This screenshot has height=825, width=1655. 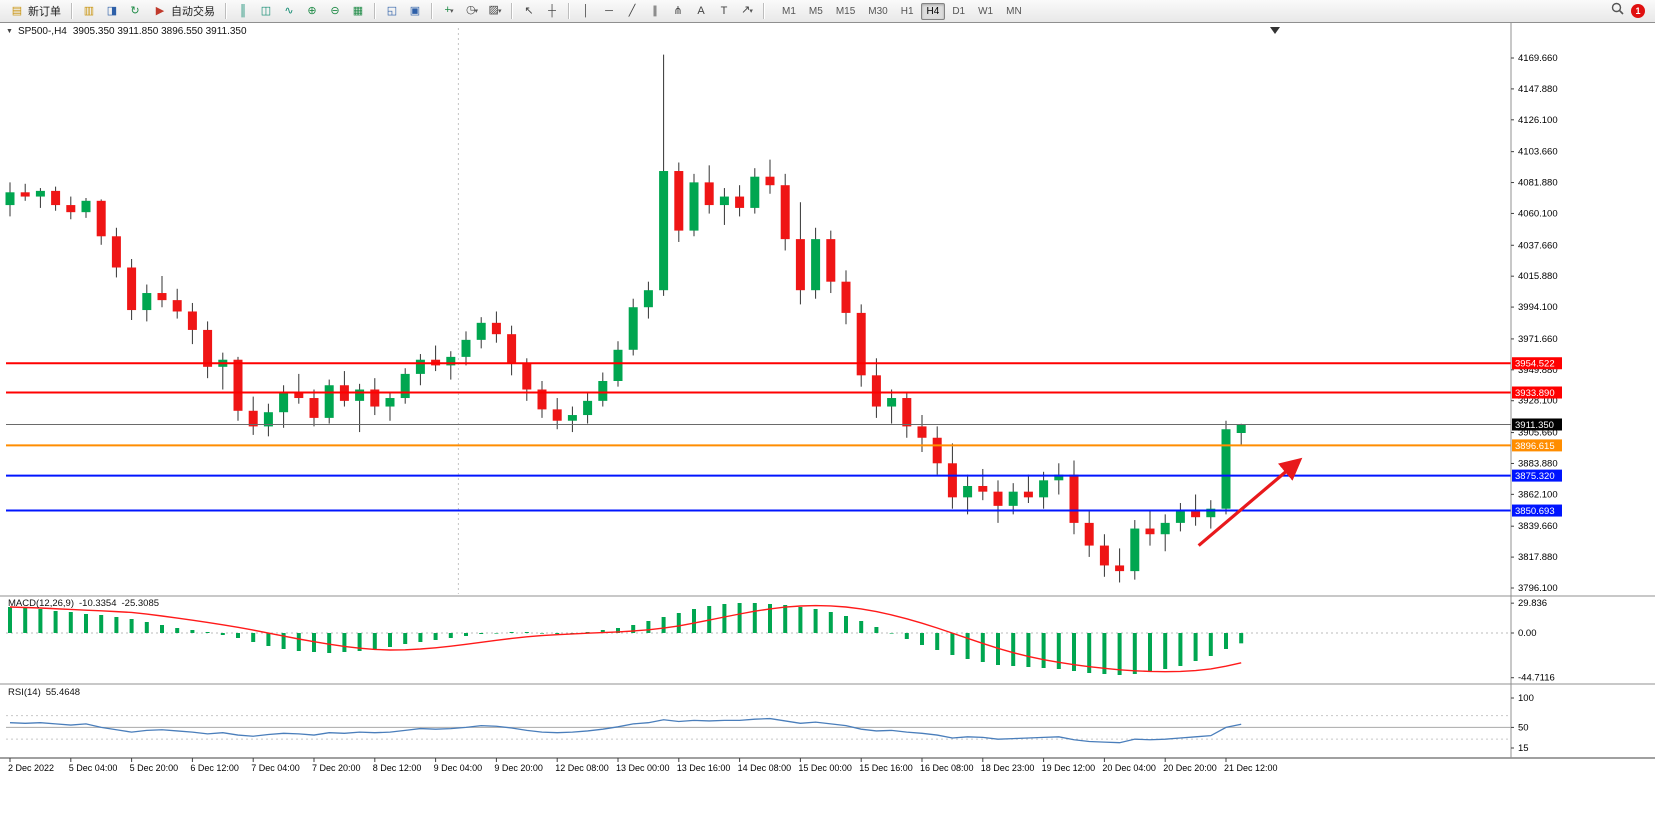 I want to click on time-axis-label: 21 Dec 12:00, so click(x=1251, y=768).